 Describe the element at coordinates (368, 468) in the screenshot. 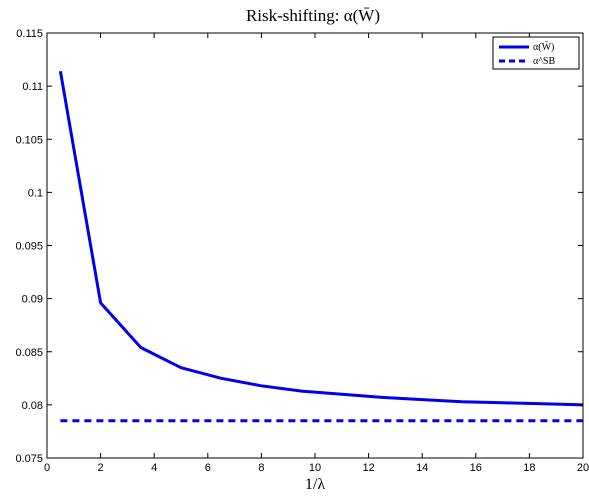

I see `x-tick-label: 12` at that location.